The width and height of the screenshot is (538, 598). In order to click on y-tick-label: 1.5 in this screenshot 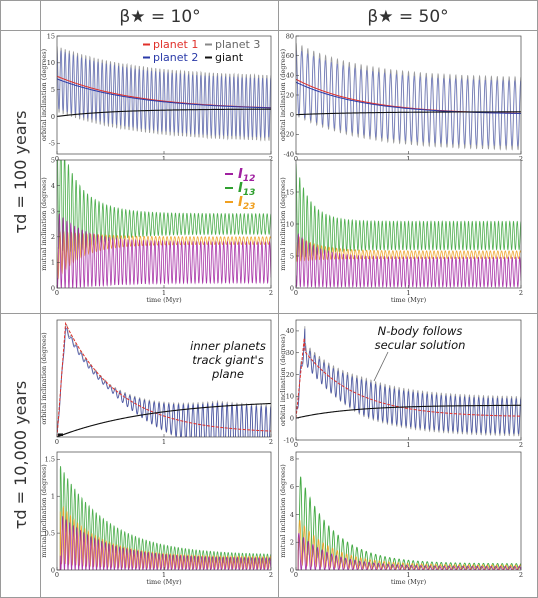, I will do `click(50, 460)`.